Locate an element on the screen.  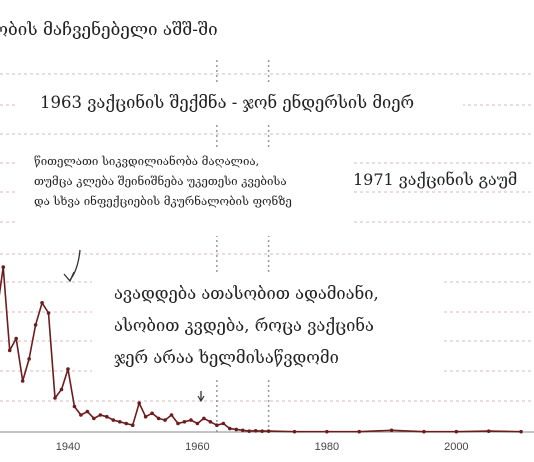
annotation-note-line-1: წითელათი სიკვდილიანობა მაღალია, is located at coordinates (147, 161).